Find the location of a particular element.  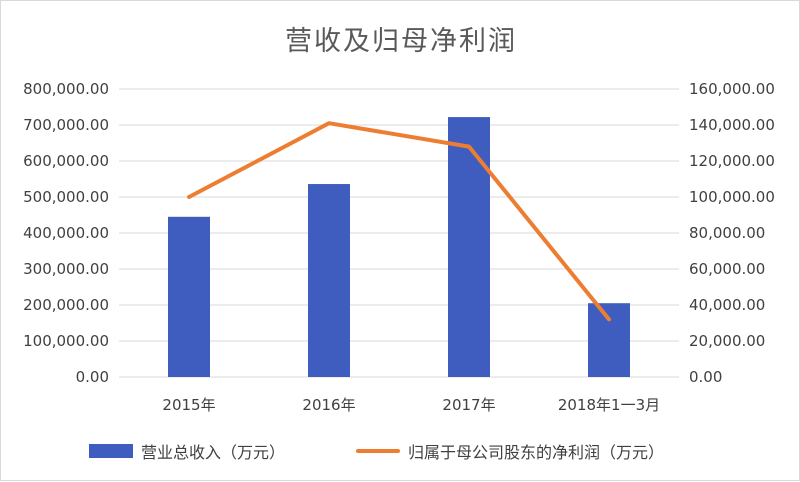

legend-swatch-bar is located at coordinates (111, 451).